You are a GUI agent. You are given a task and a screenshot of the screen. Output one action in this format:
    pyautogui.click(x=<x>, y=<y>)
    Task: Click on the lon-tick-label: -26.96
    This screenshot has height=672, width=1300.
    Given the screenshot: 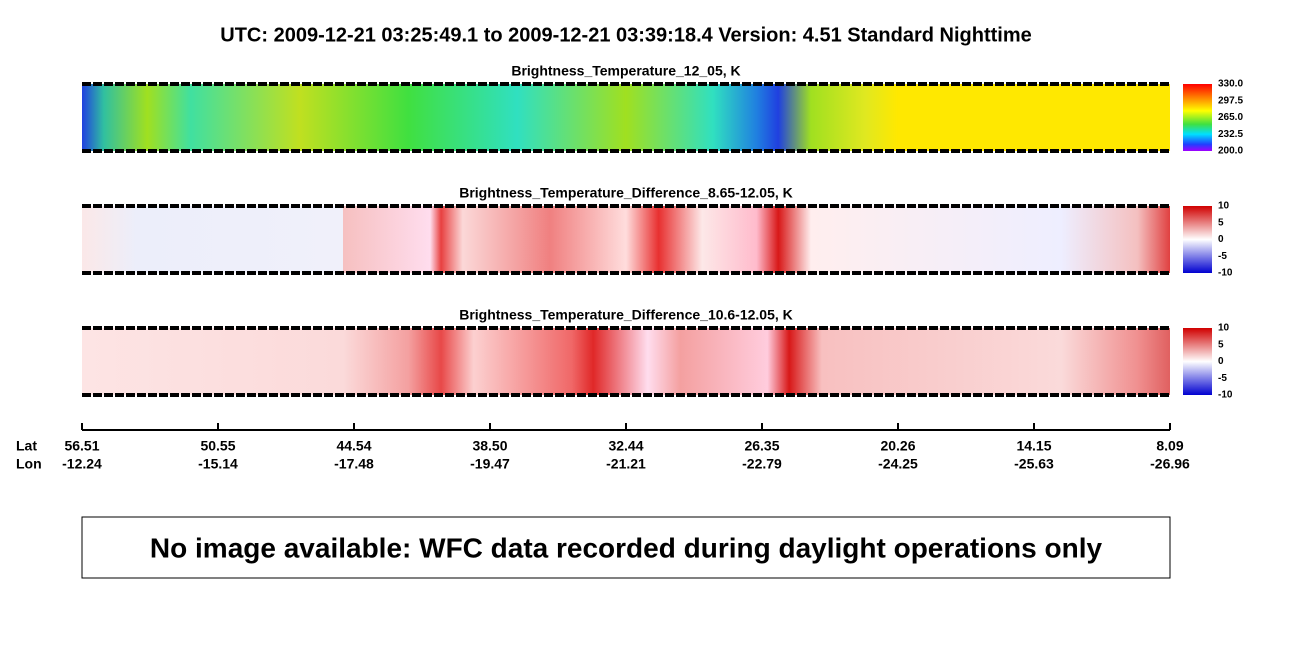 What is the action you would take?
    pyautogui.click(x=1170, y=464)
    